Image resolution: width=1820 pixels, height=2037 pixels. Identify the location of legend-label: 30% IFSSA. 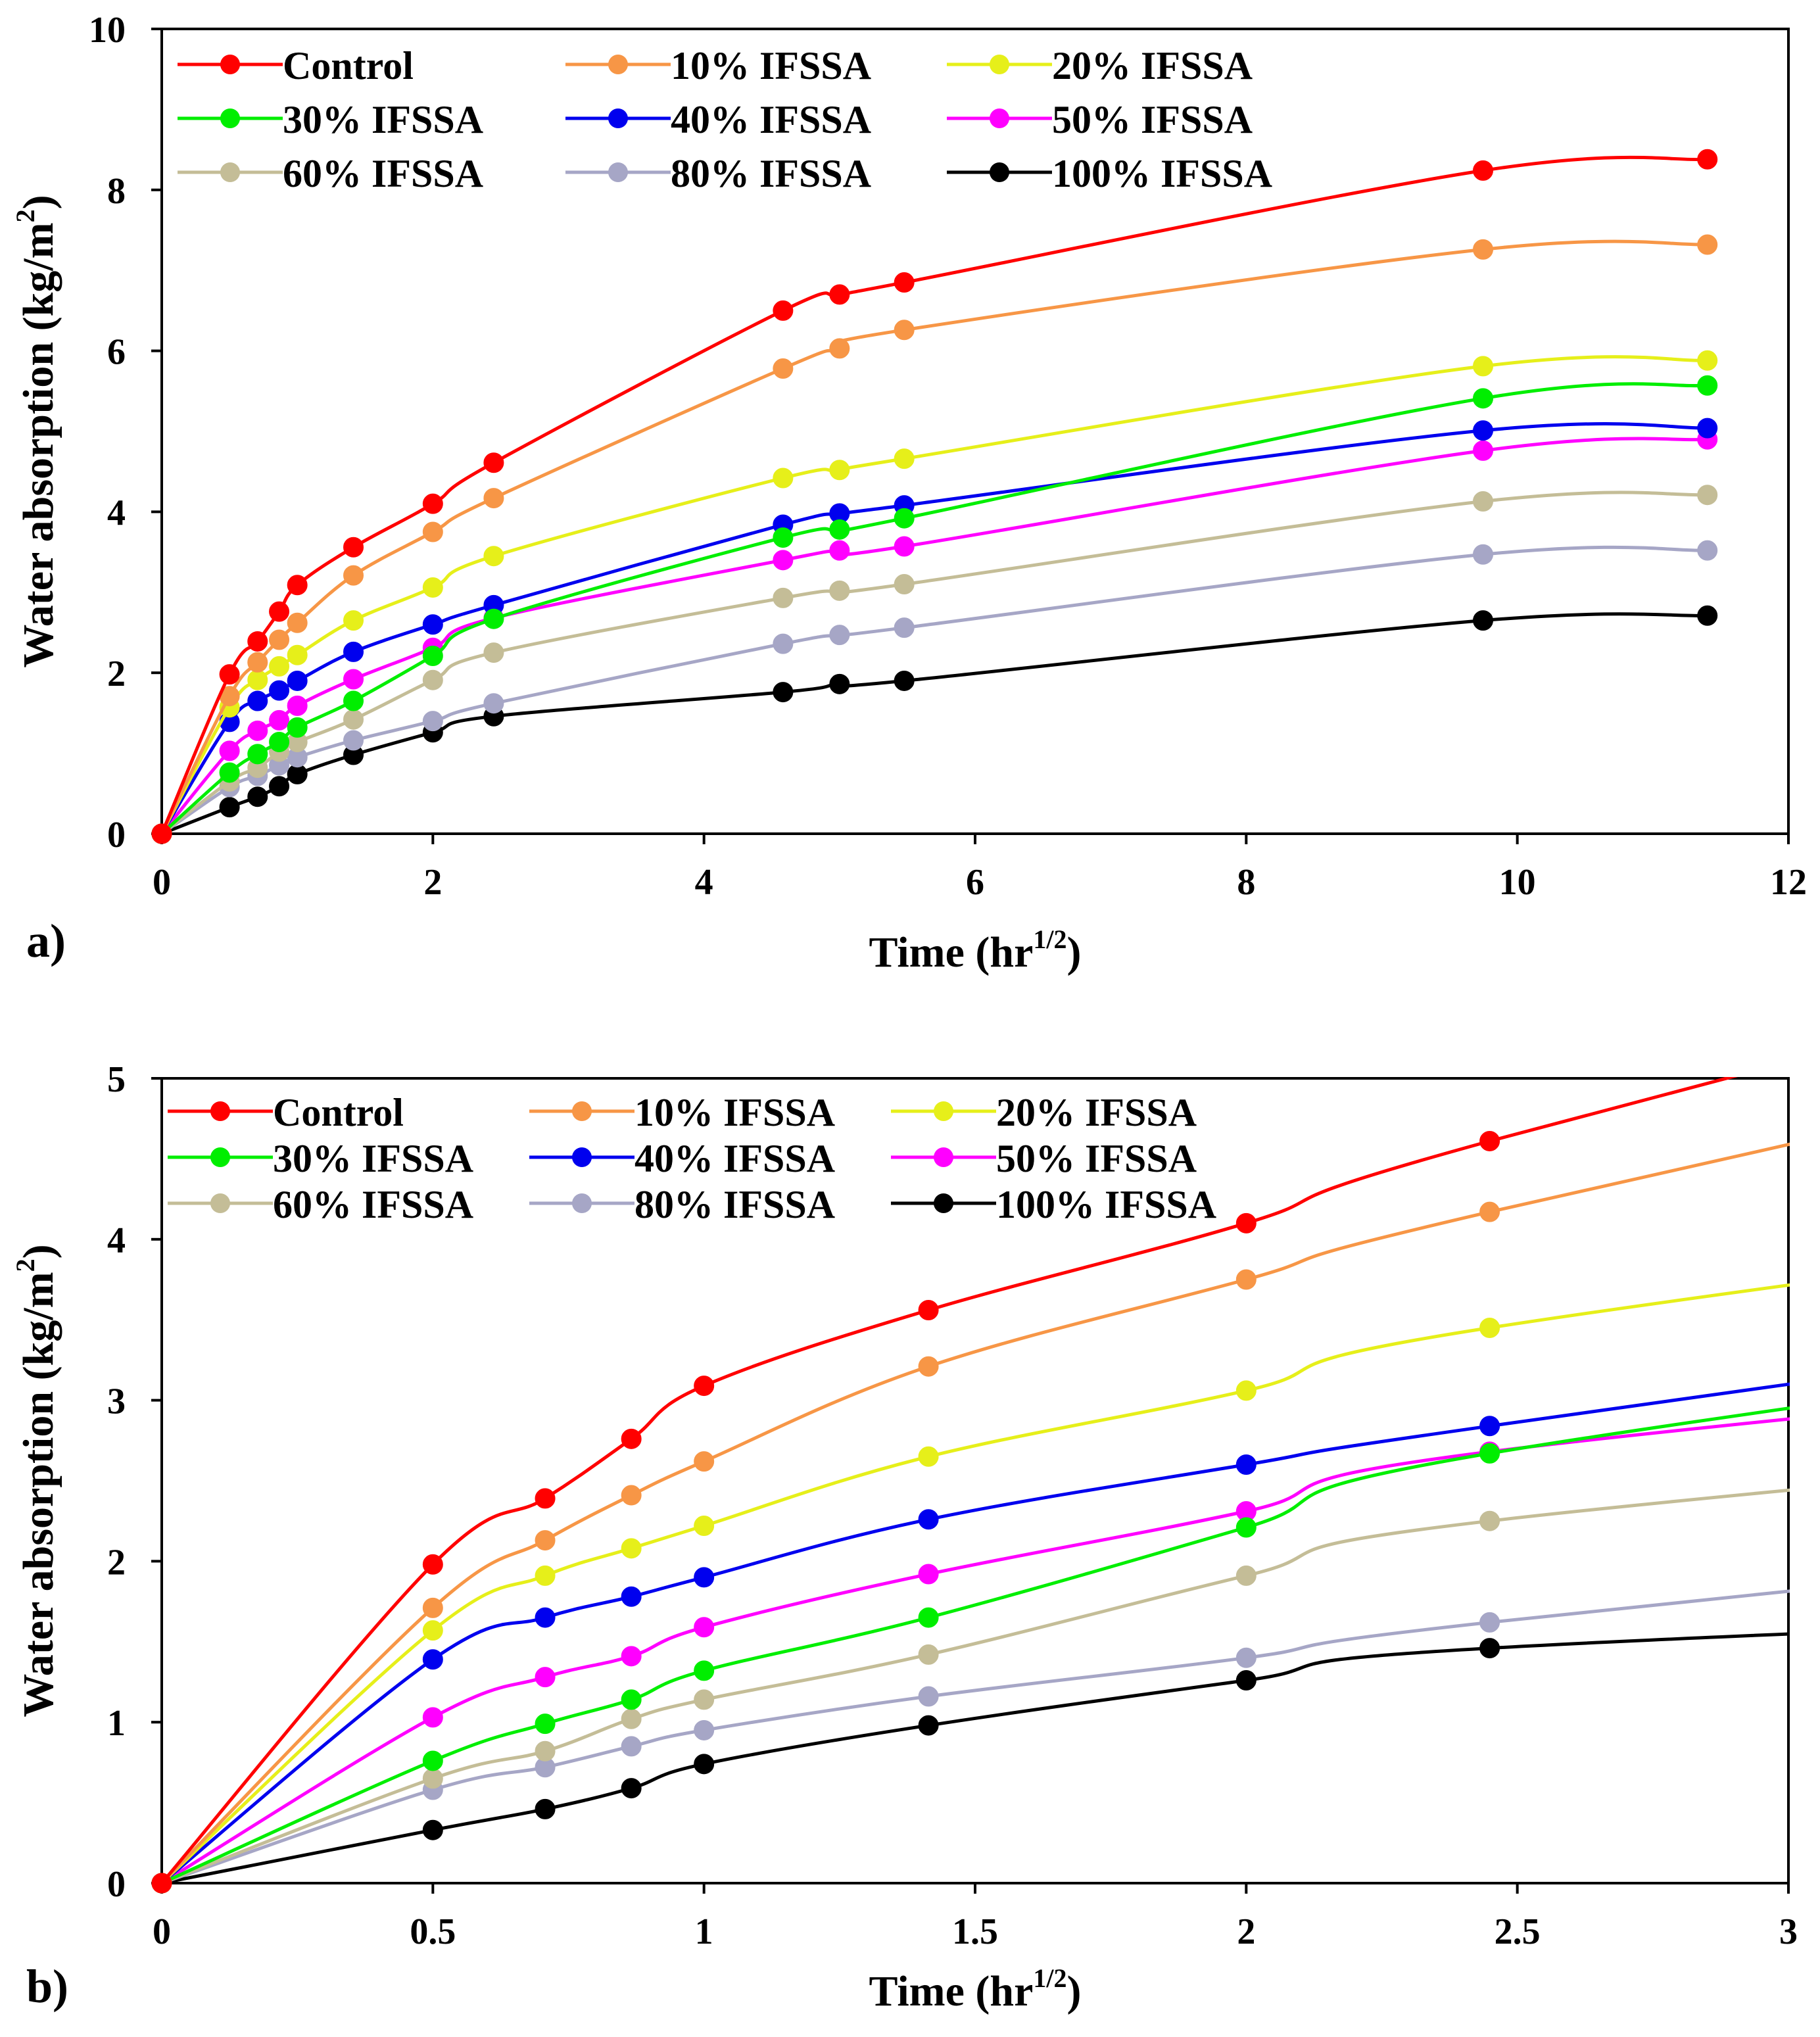
(373, 1158).